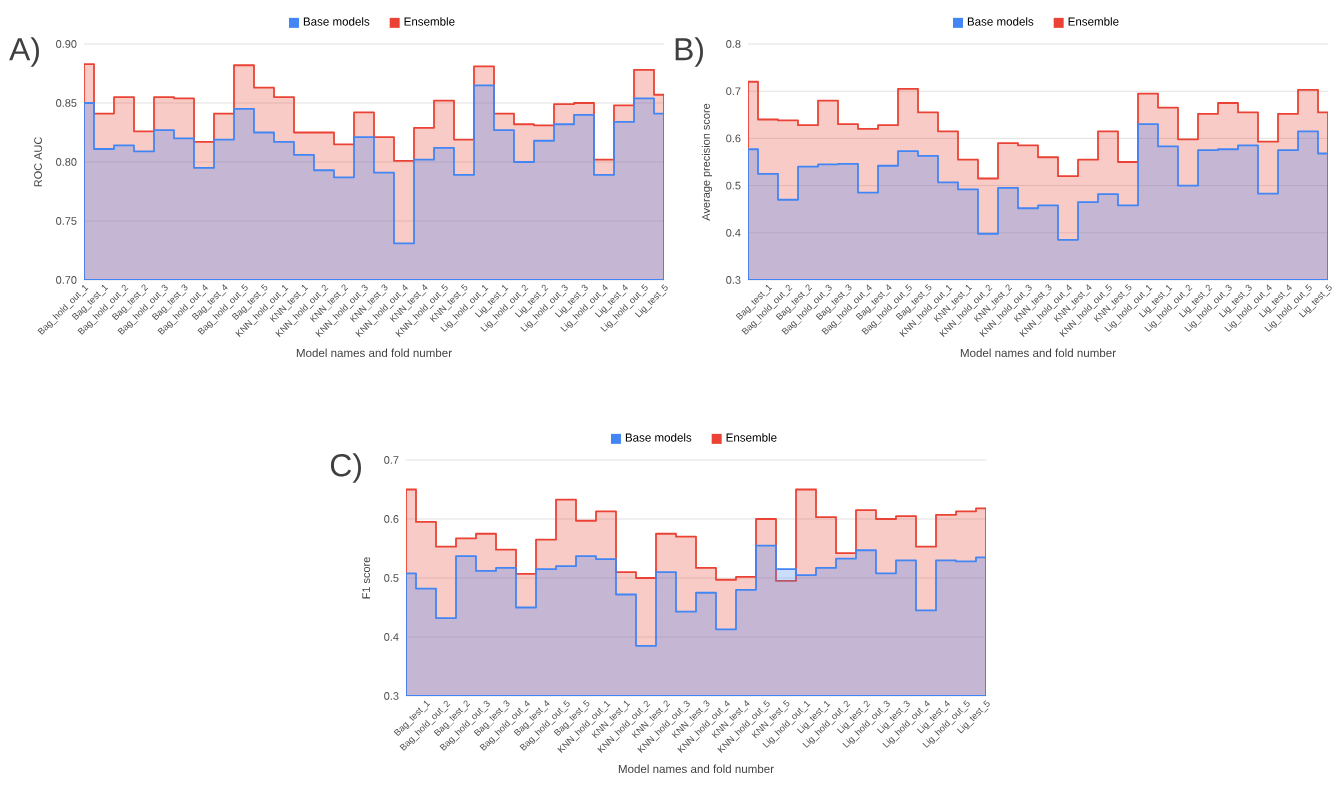 The image size is (1338, 810). What do you see at coordinates (345, 468) in the screenshot?
I see `text: C)` at bounding box center [345, 468].